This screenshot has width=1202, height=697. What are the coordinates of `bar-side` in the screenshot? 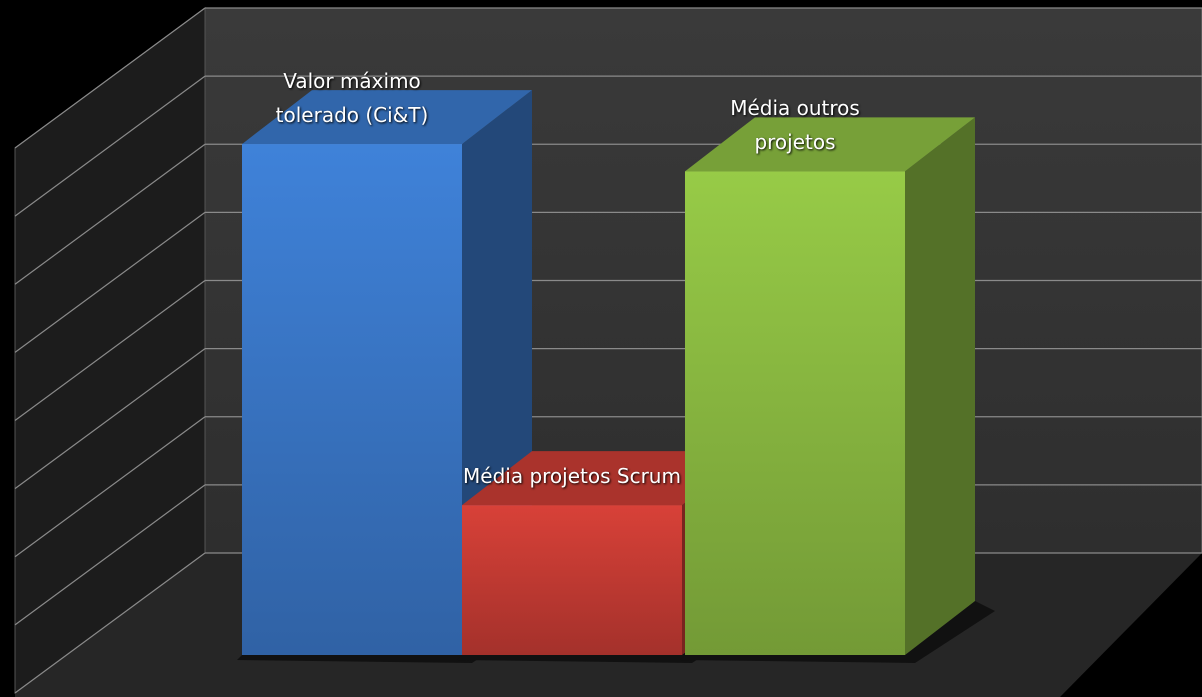 It's located at (940, 386).